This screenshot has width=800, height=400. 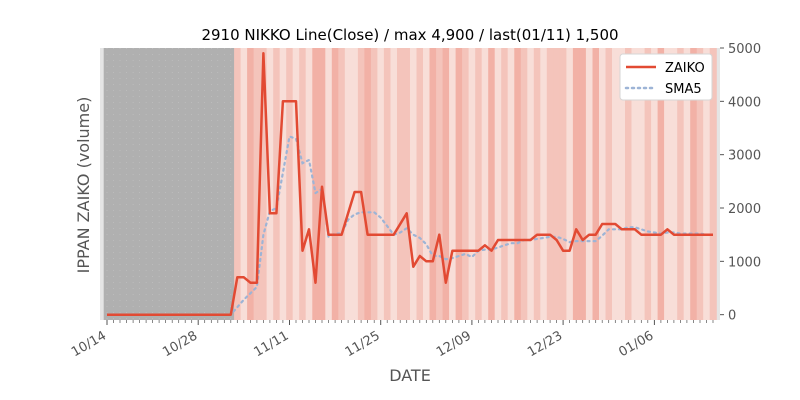 What do you see at coordinates (363, 344) in the screenshot?
I see `x-tick-label: 11/25` at bounding box center [363, 344].